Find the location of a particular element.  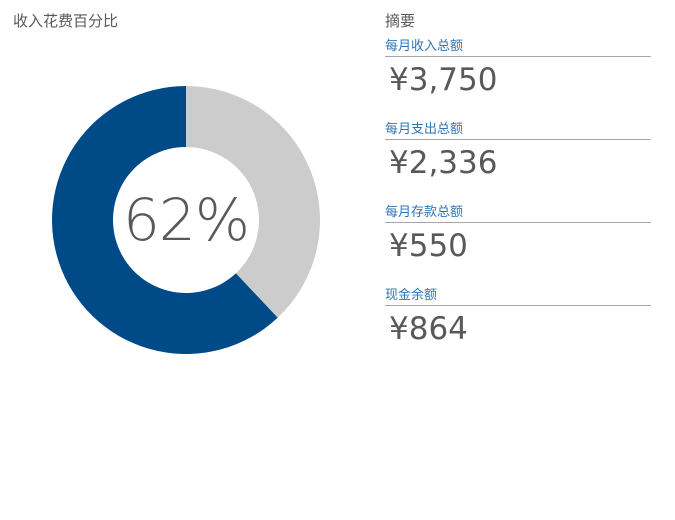

summary-item-savings: 每月存款总额 ¥550 is located at coordinates (518, 246).